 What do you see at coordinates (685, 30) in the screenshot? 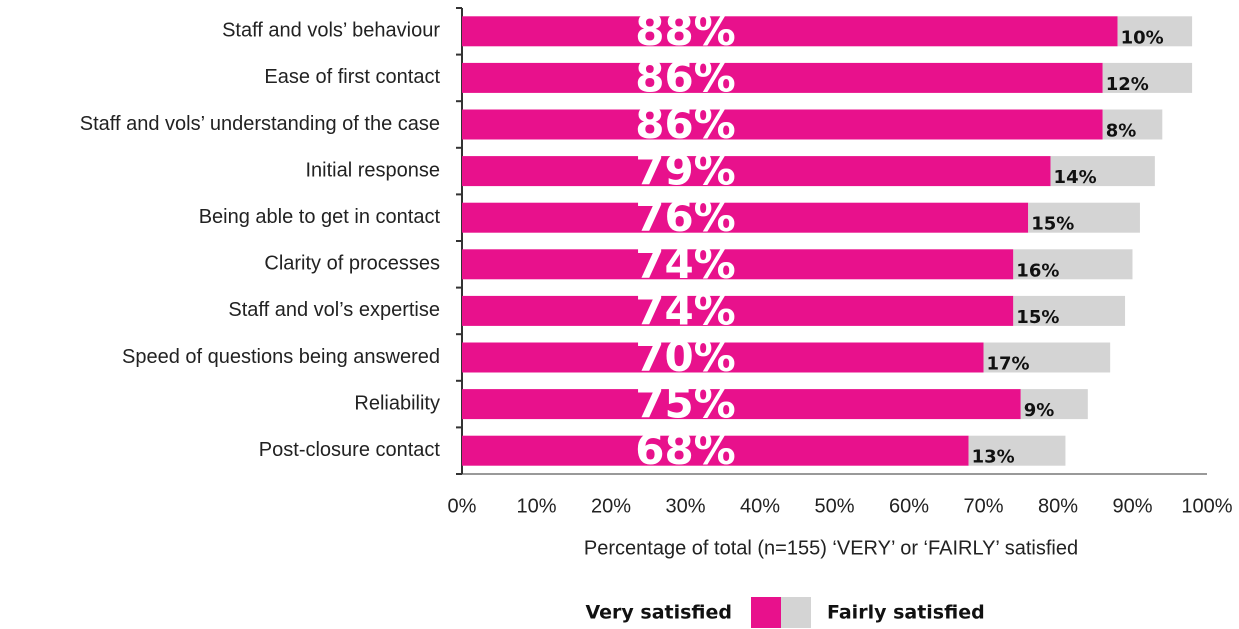
I see `value-label: 88%` at bounding box center [685, 30].